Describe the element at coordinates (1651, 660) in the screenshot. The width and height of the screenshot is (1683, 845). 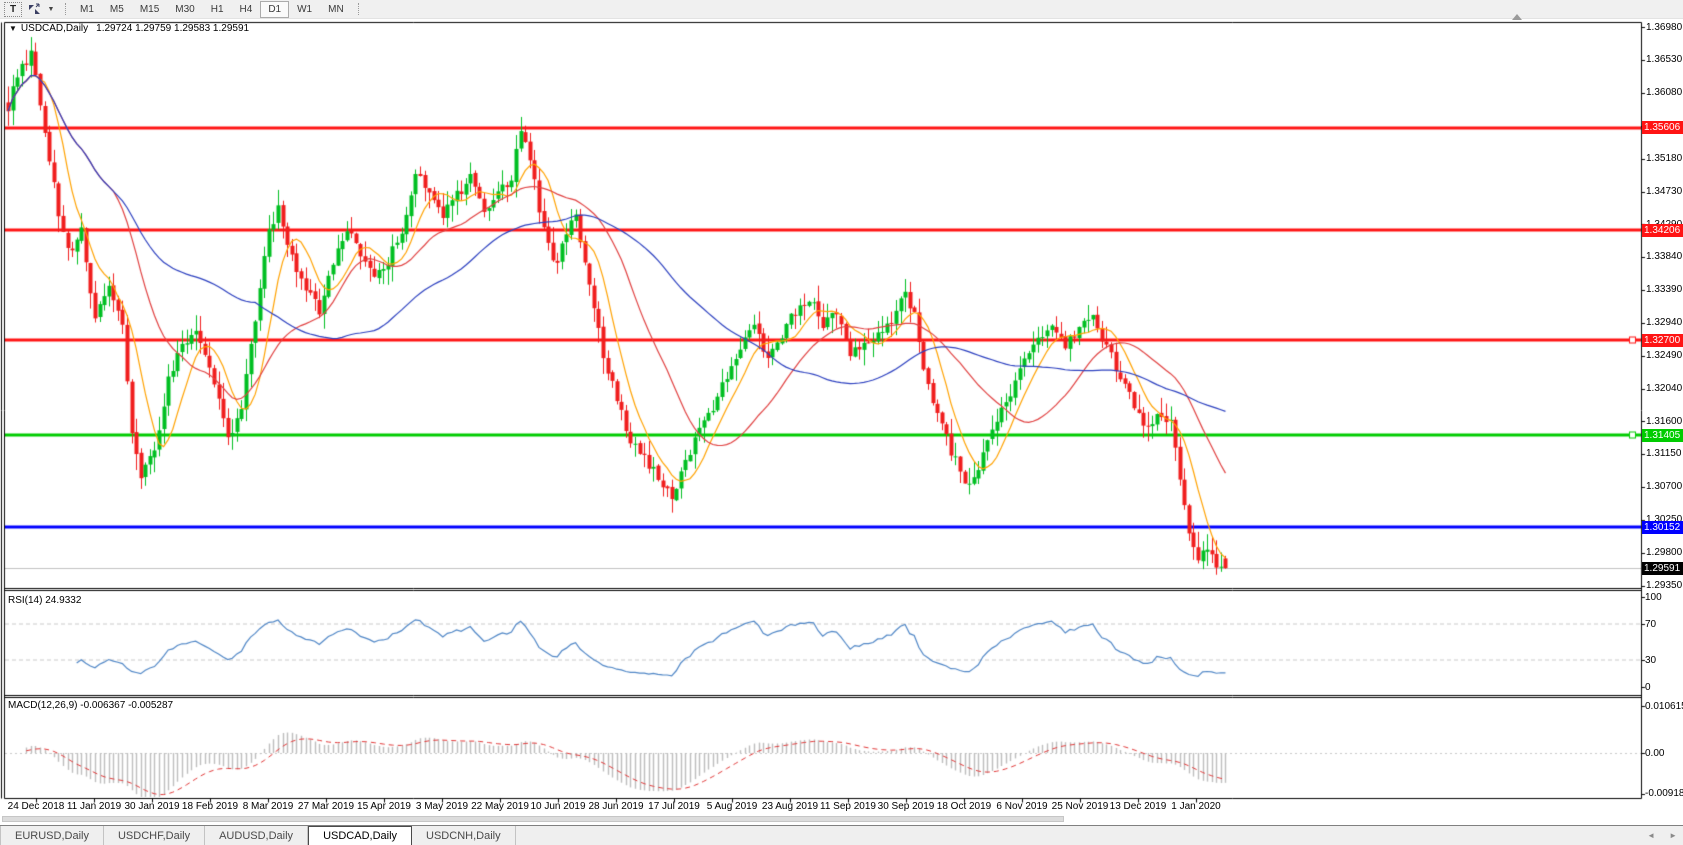
I see `rsi-tick-label: 30` at that location.